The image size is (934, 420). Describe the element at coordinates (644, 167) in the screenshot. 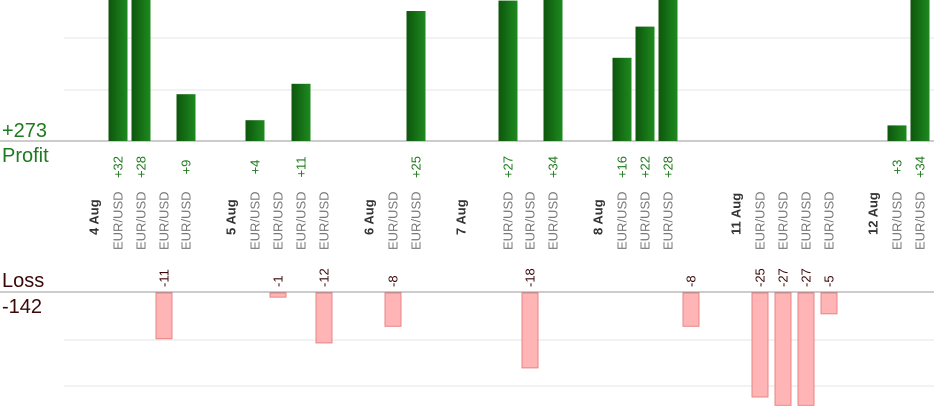

I see `profit-value-label: +22` at that location.